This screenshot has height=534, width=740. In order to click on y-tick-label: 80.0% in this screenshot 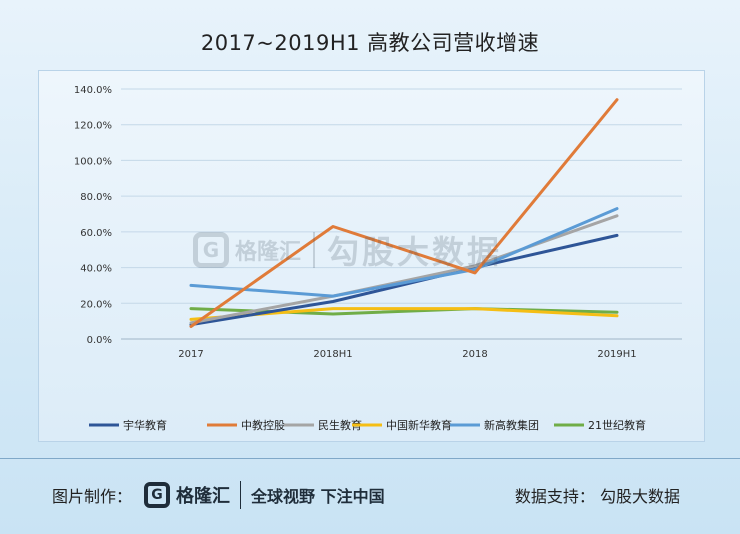, I will do `click(96, 197)`.